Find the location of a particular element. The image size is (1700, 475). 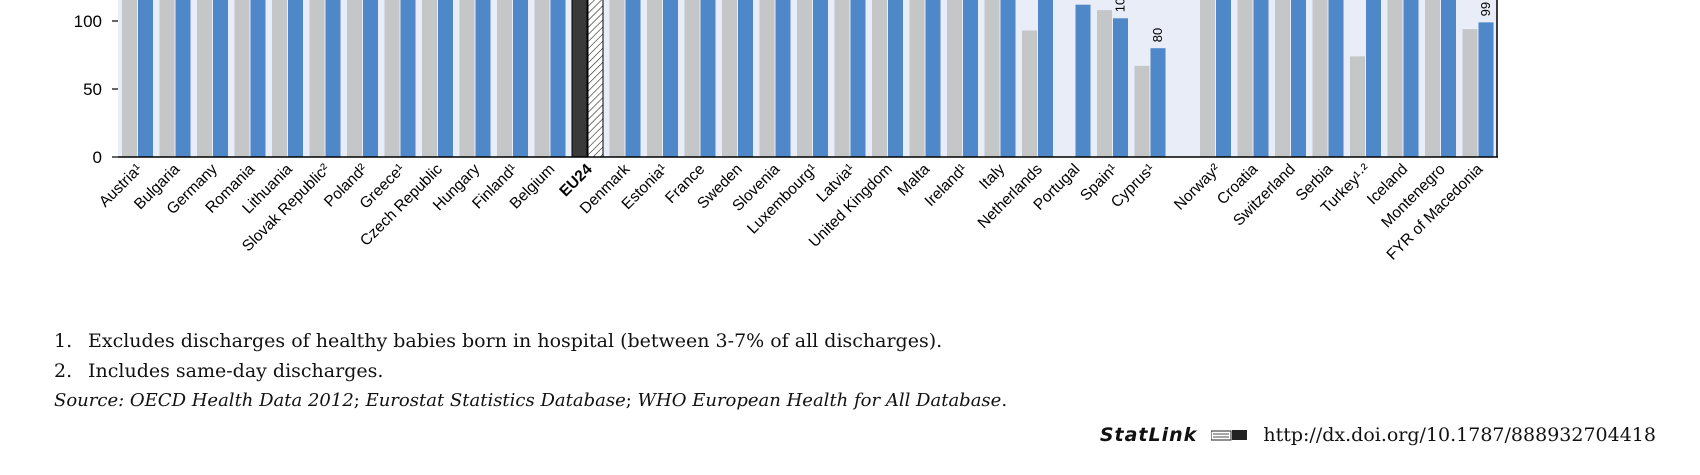

y-axis: 0 50 100 is located at coordinates (96, 89).